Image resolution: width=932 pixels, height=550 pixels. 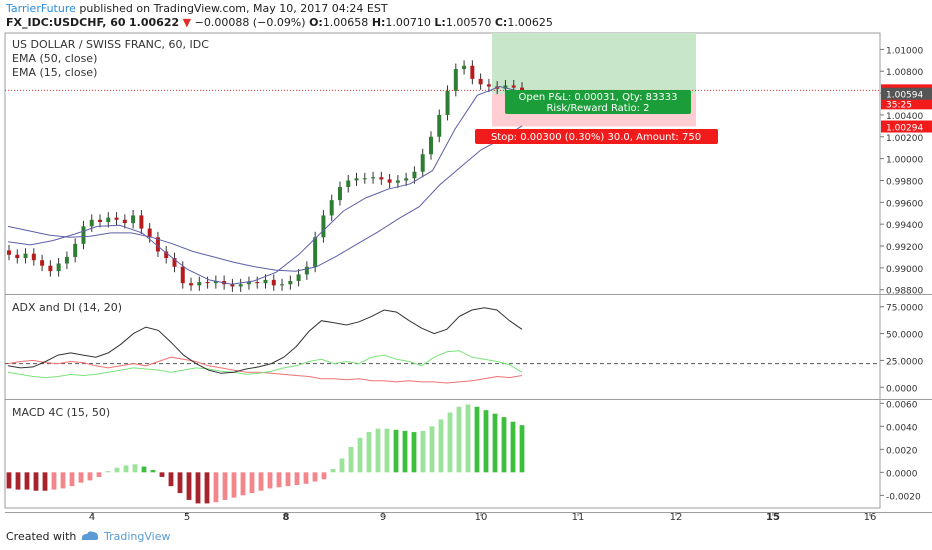 What do you see at coordinates (187, 517) in the screenshot?
I see `x-tick-label: 5` at bounding box center [187, 517].